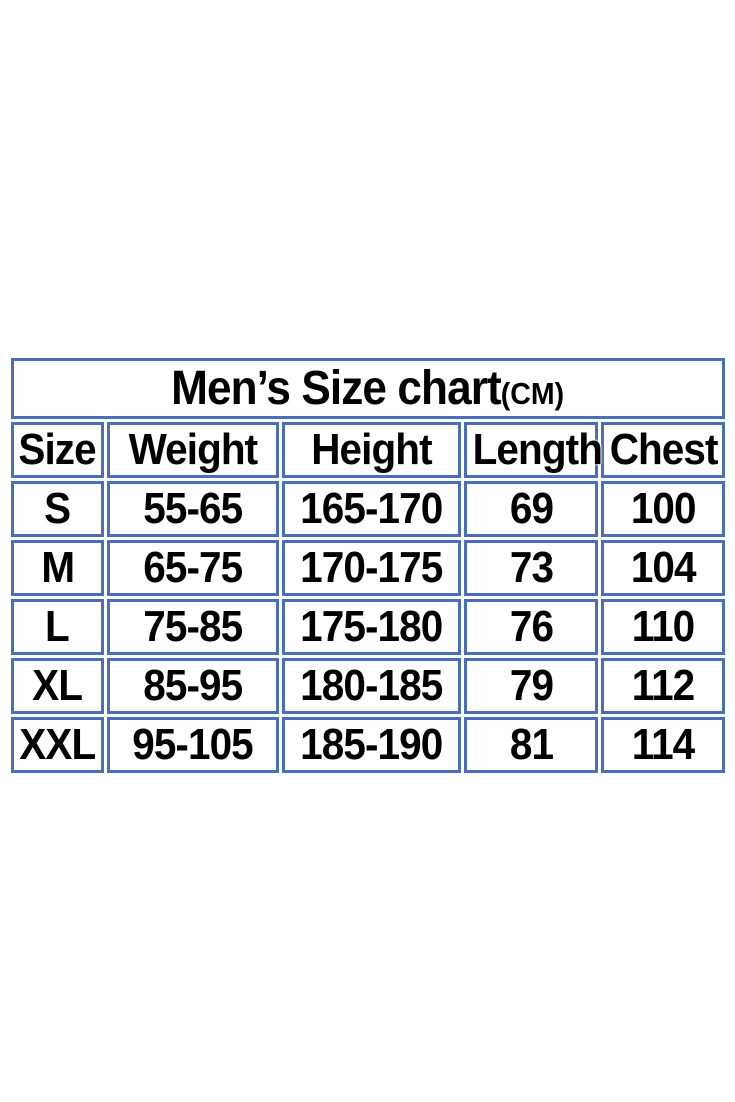 Image resolution: width=735 pixels, height=1102 pixels. What do you see at coordinates (371, 568) in the screenshot?
I see `cell-height: 170-175` at bounding box center [371, 568].